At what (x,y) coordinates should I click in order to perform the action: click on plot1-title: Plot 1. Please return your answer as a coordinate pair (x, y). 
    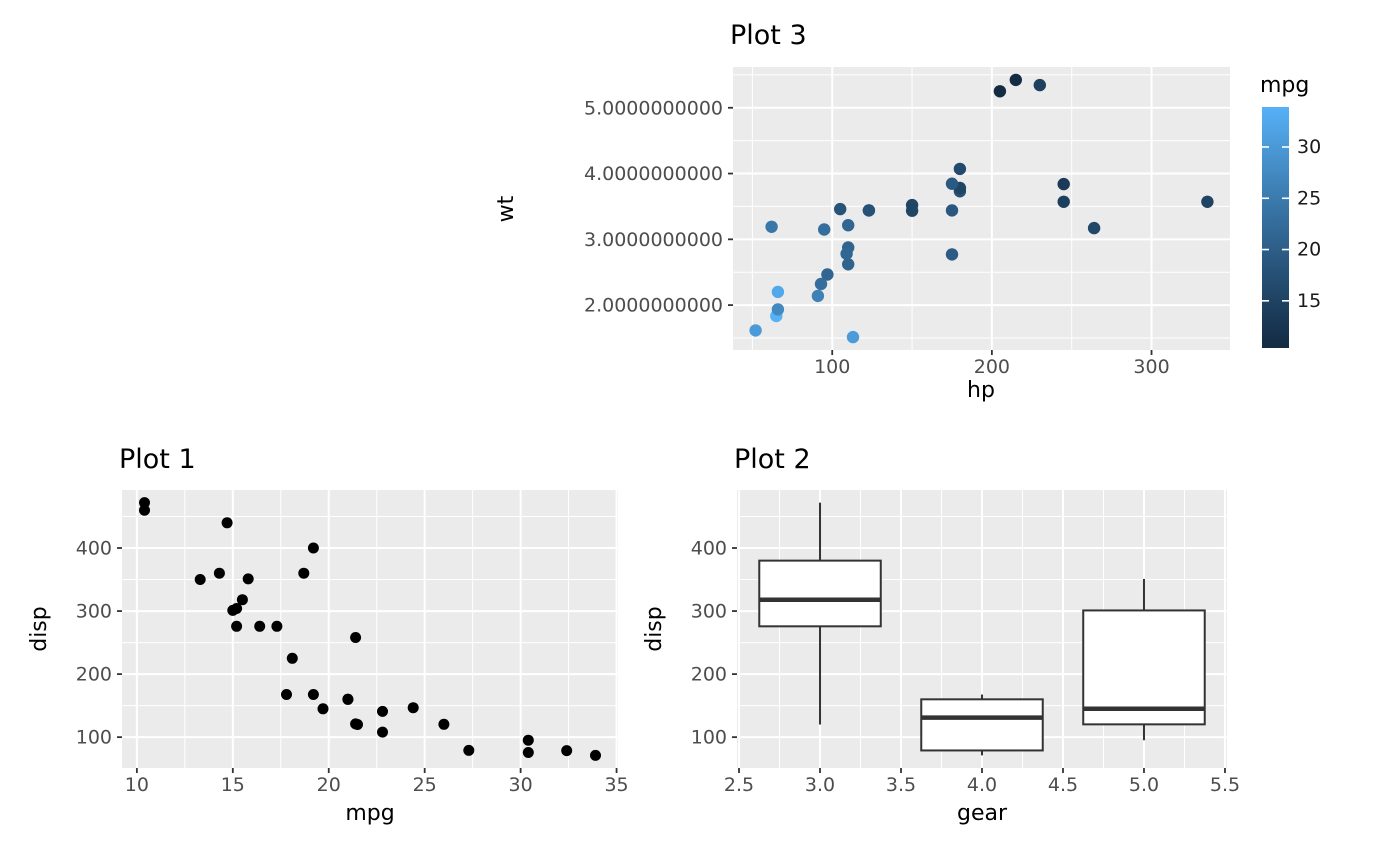
    Looking at the image, I should click on (157, 459).